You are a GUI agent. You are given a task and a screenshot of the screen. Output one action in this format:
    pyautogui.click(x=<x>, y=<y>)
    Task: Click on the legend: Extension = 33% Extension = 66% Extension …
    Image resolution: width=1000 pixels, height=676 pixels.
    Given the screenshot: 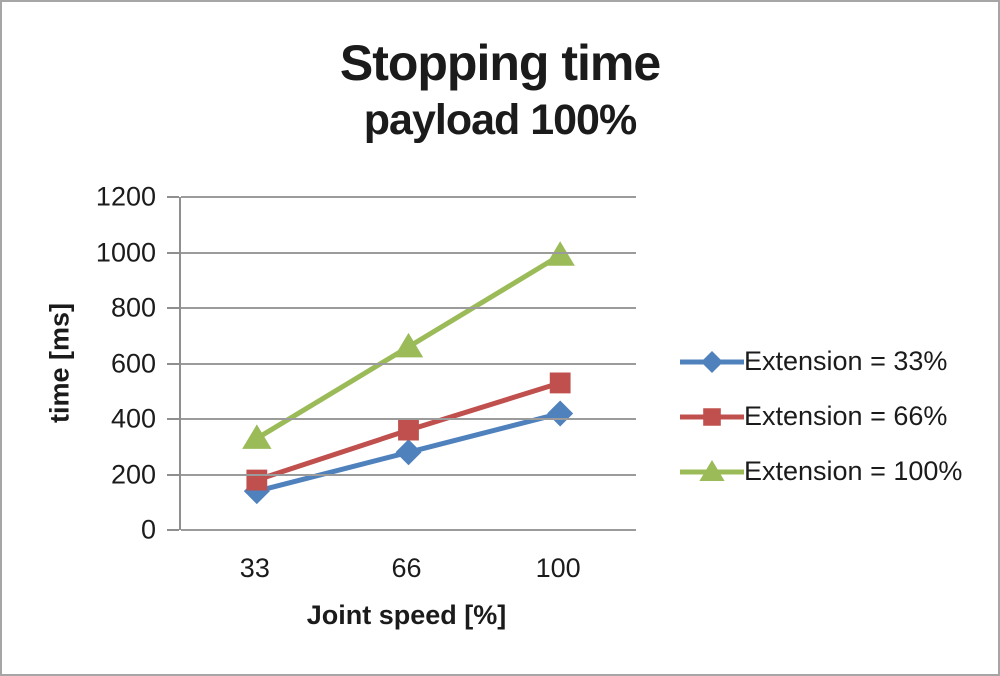 What is the action you would take?
    pyautogui.click(x=821, y=416)
    